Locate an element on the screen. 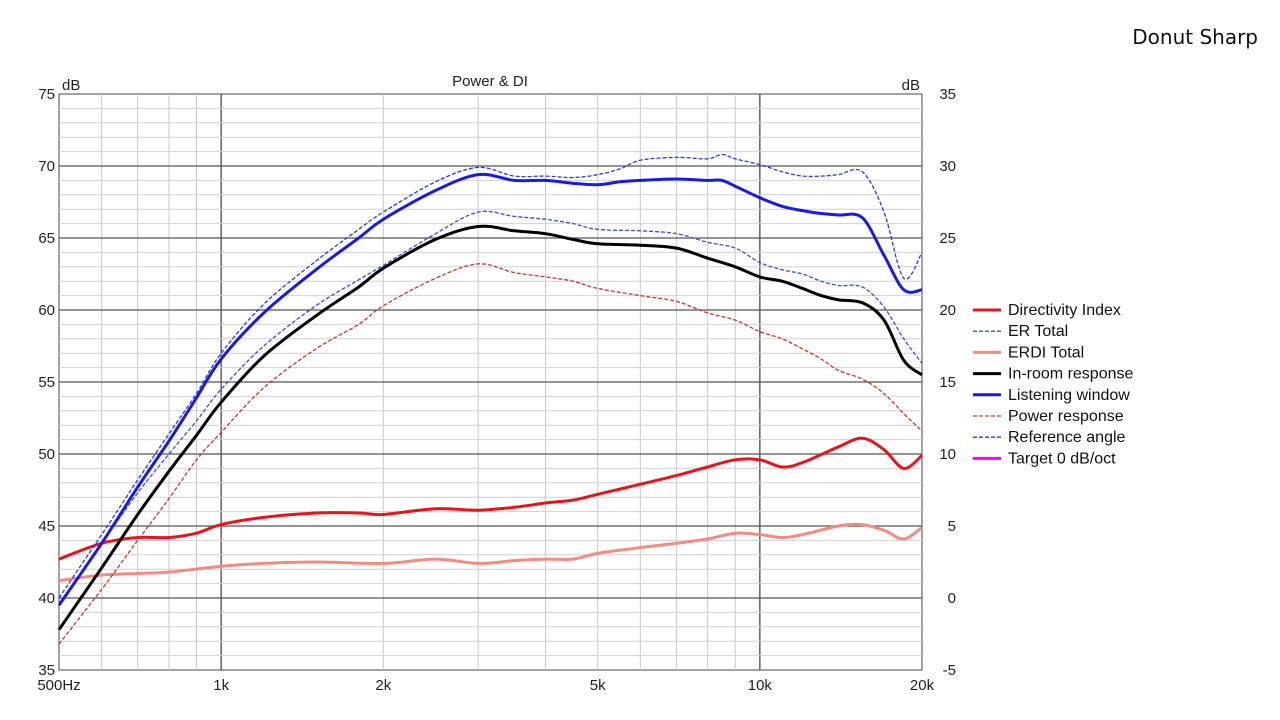 Image resolution: width=1280 pixels, height=720 pixels. x-tick-label: 500Hz is located at coordinates (58, 685).